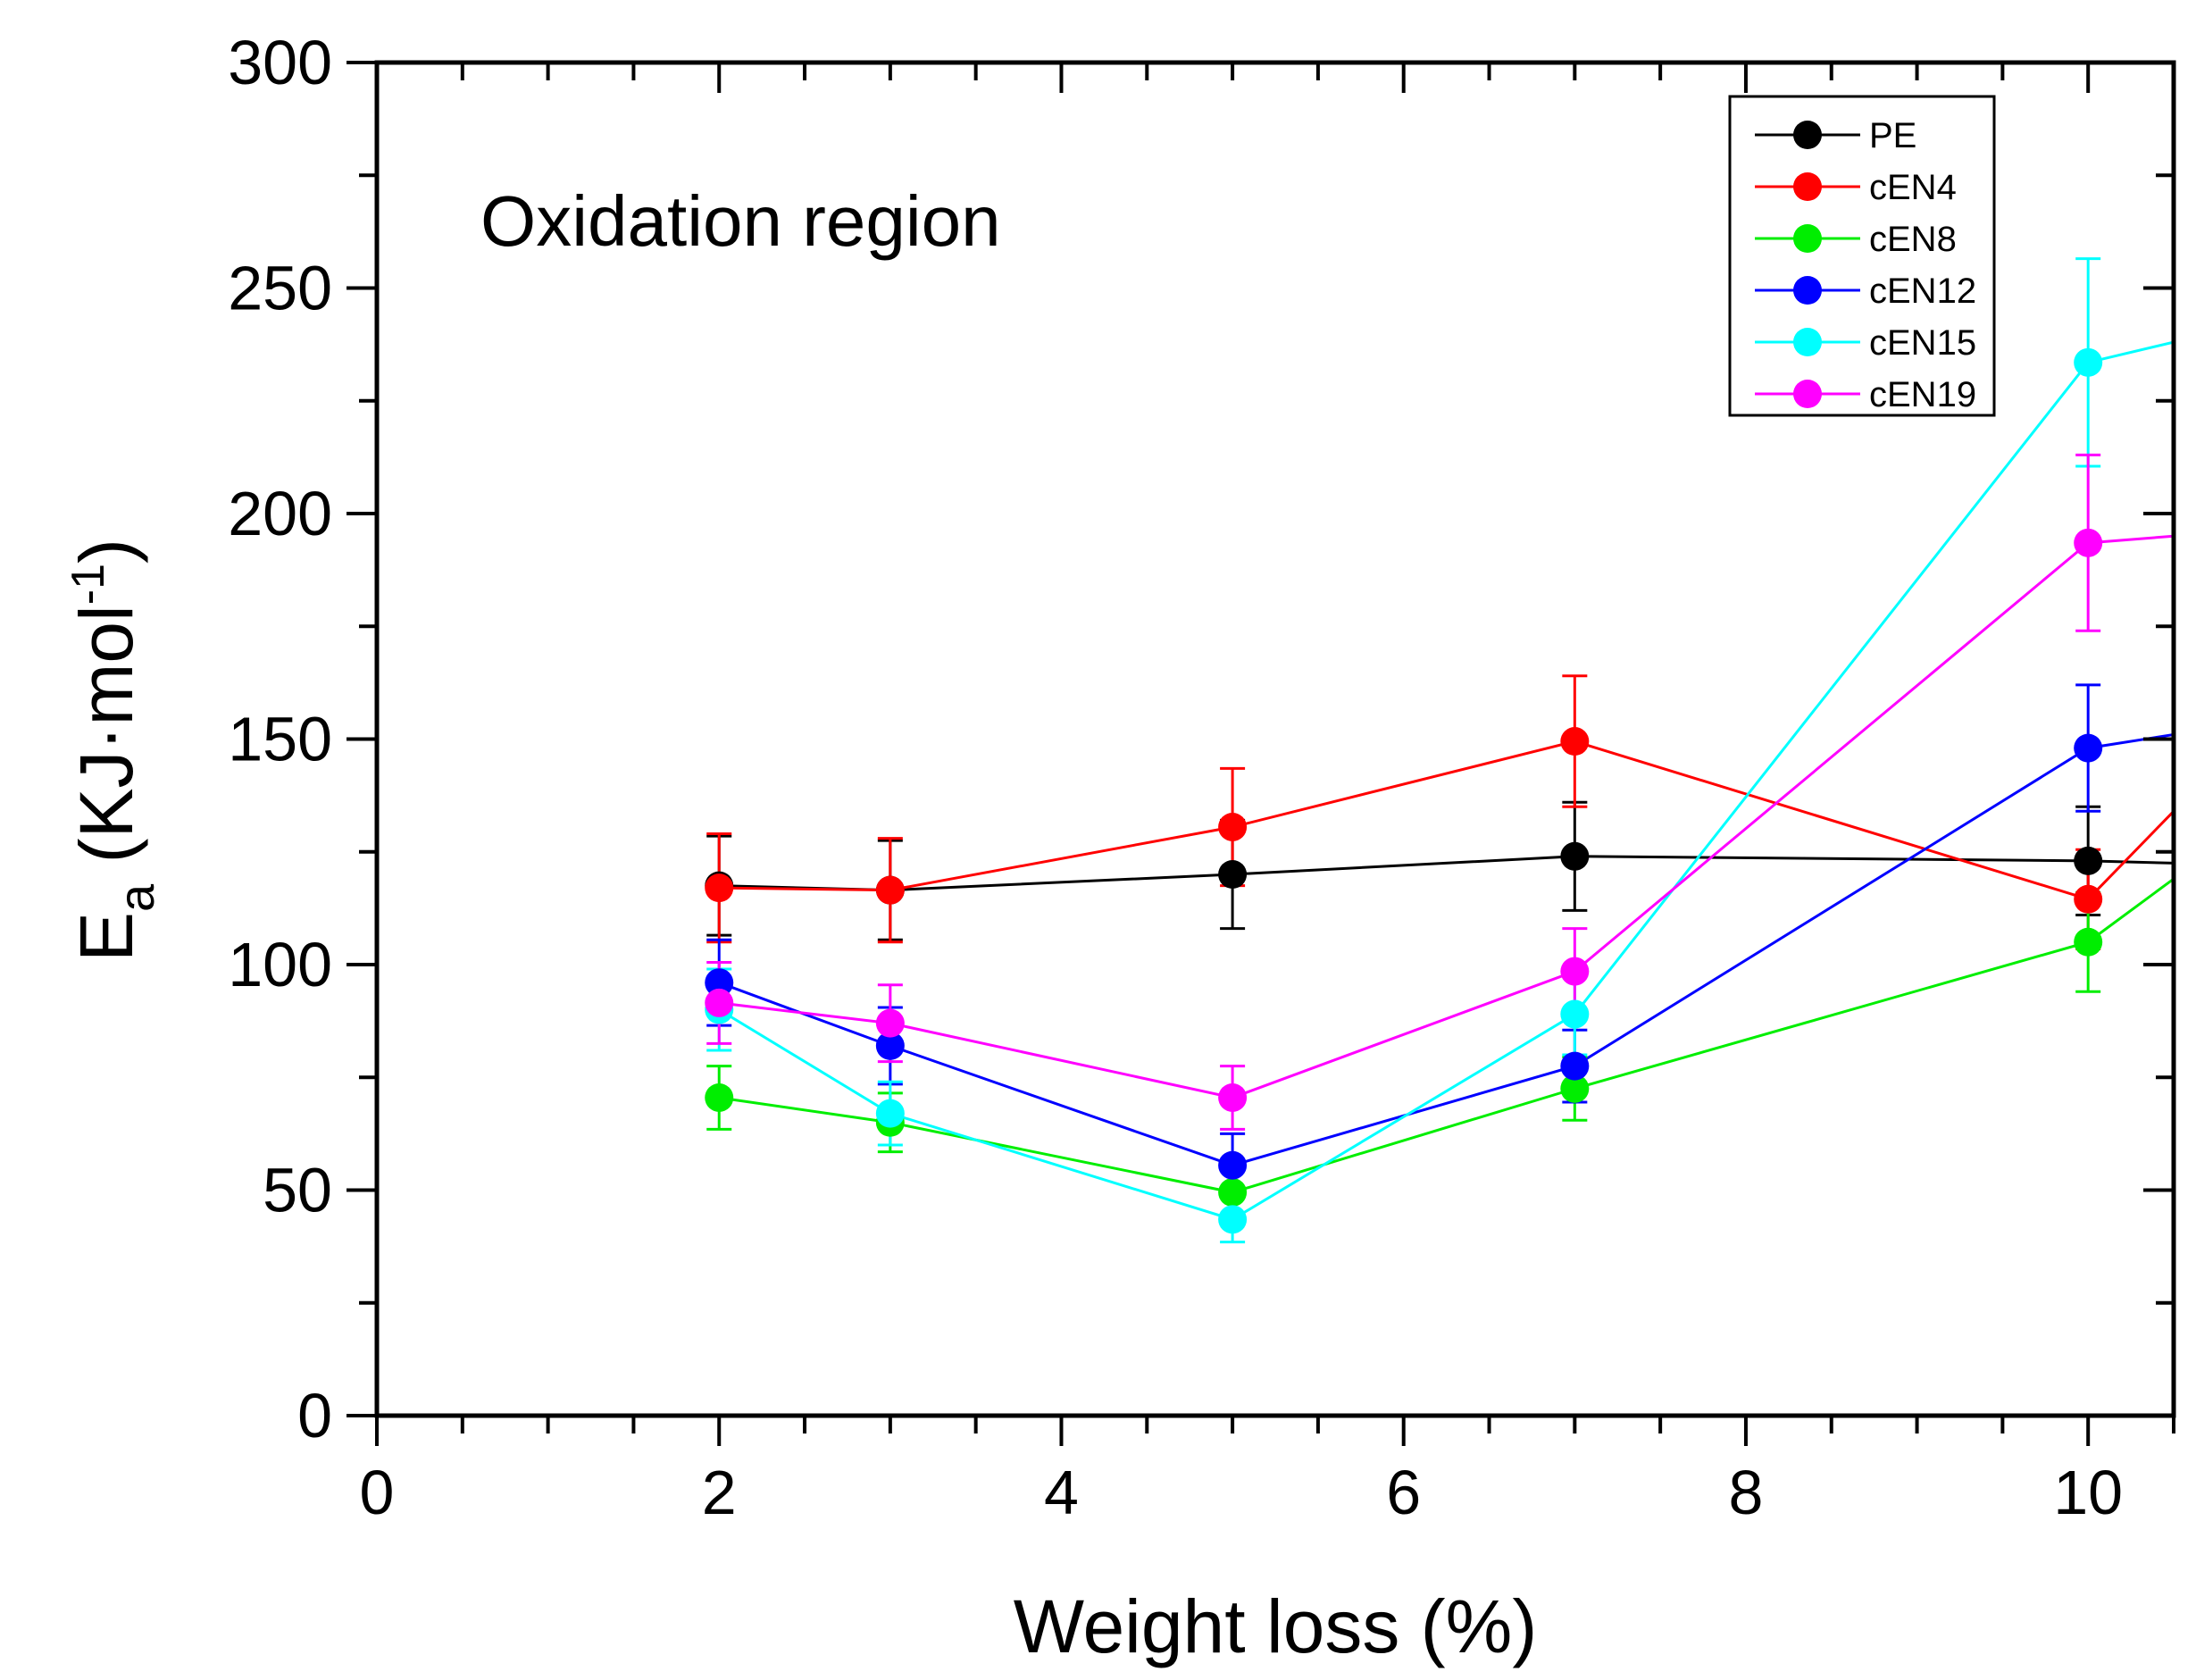 The height and width of the screenshot is (1680, 2196). I want to click on x-tick-label: 8, so click(1746, 1492).